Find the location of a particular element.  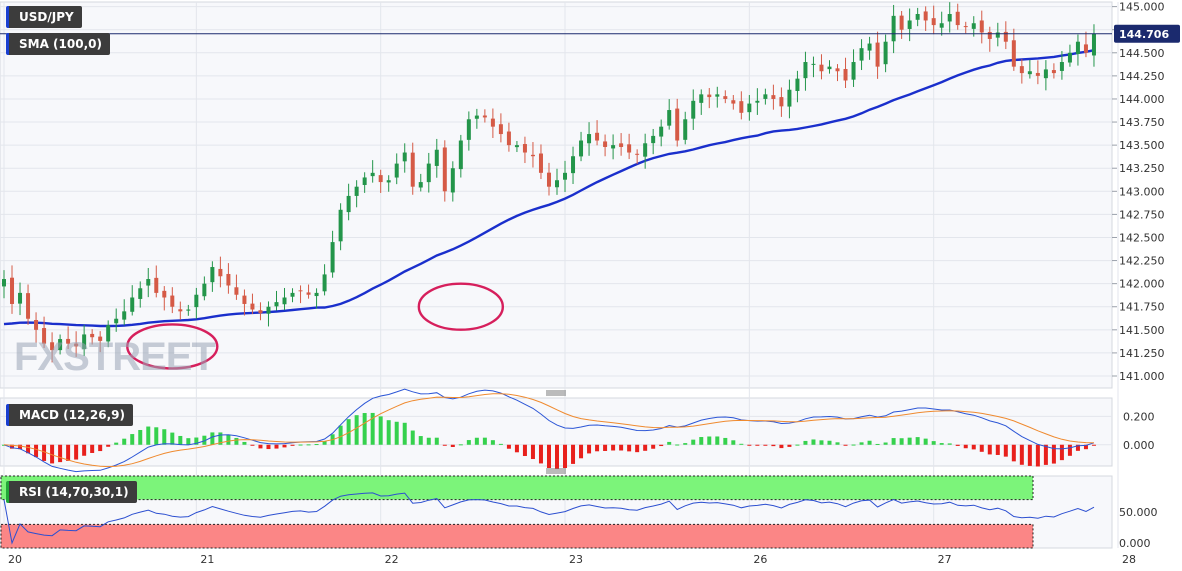

macd-tick-label: 0.200 is located at coordinates (1139, 416).